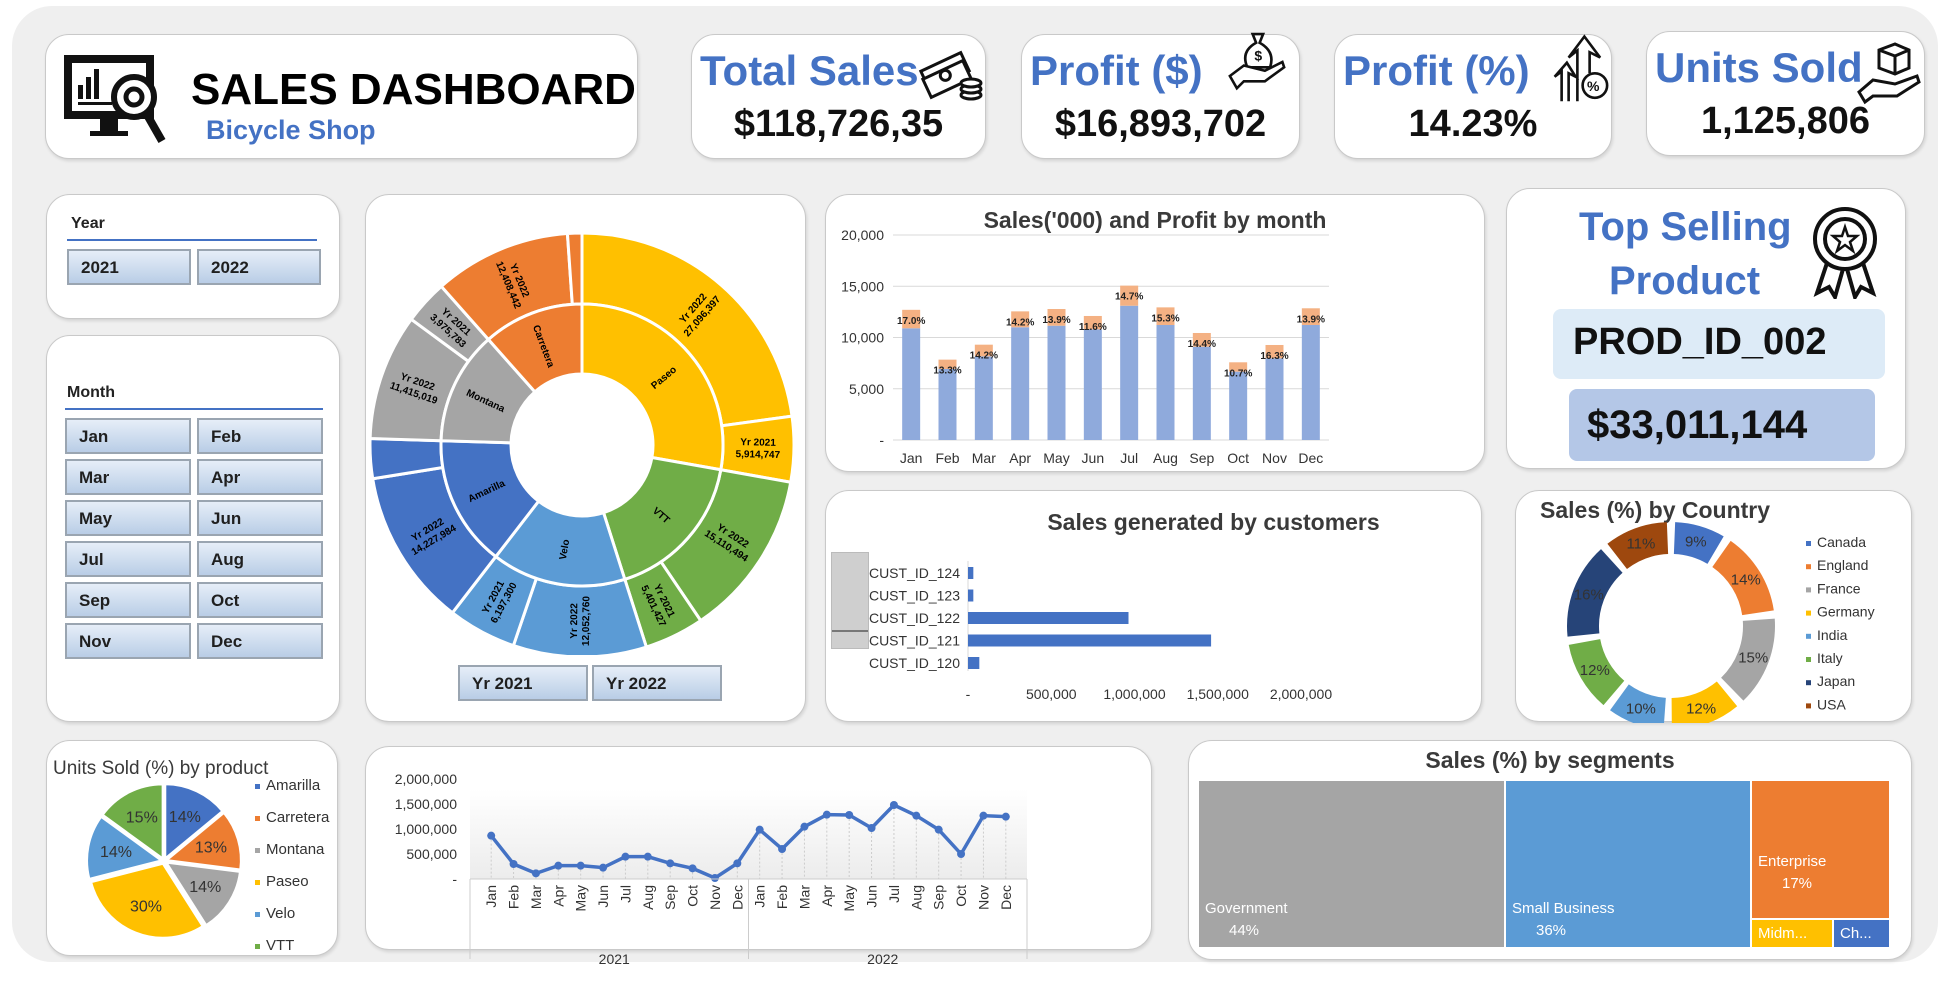 The image size is (1950, 1000). I want to click on slice-group: 10%, so click(1638, 703).